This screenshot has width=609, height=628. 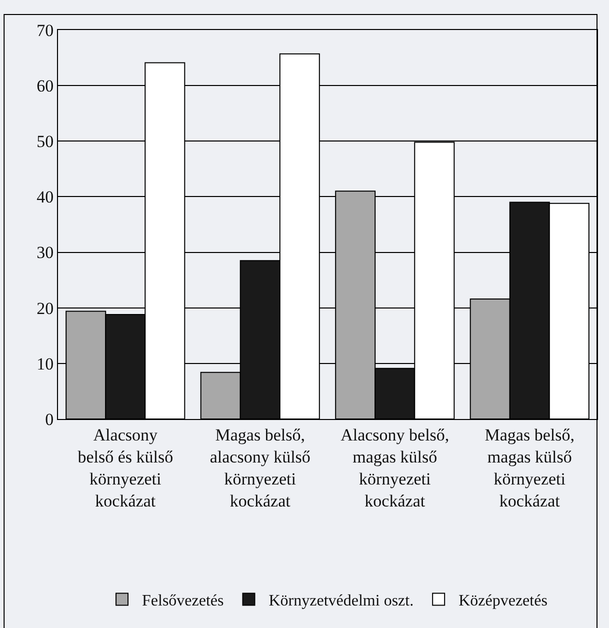 I want to click on y-tick-label: 40, so click(x=45, y=197).